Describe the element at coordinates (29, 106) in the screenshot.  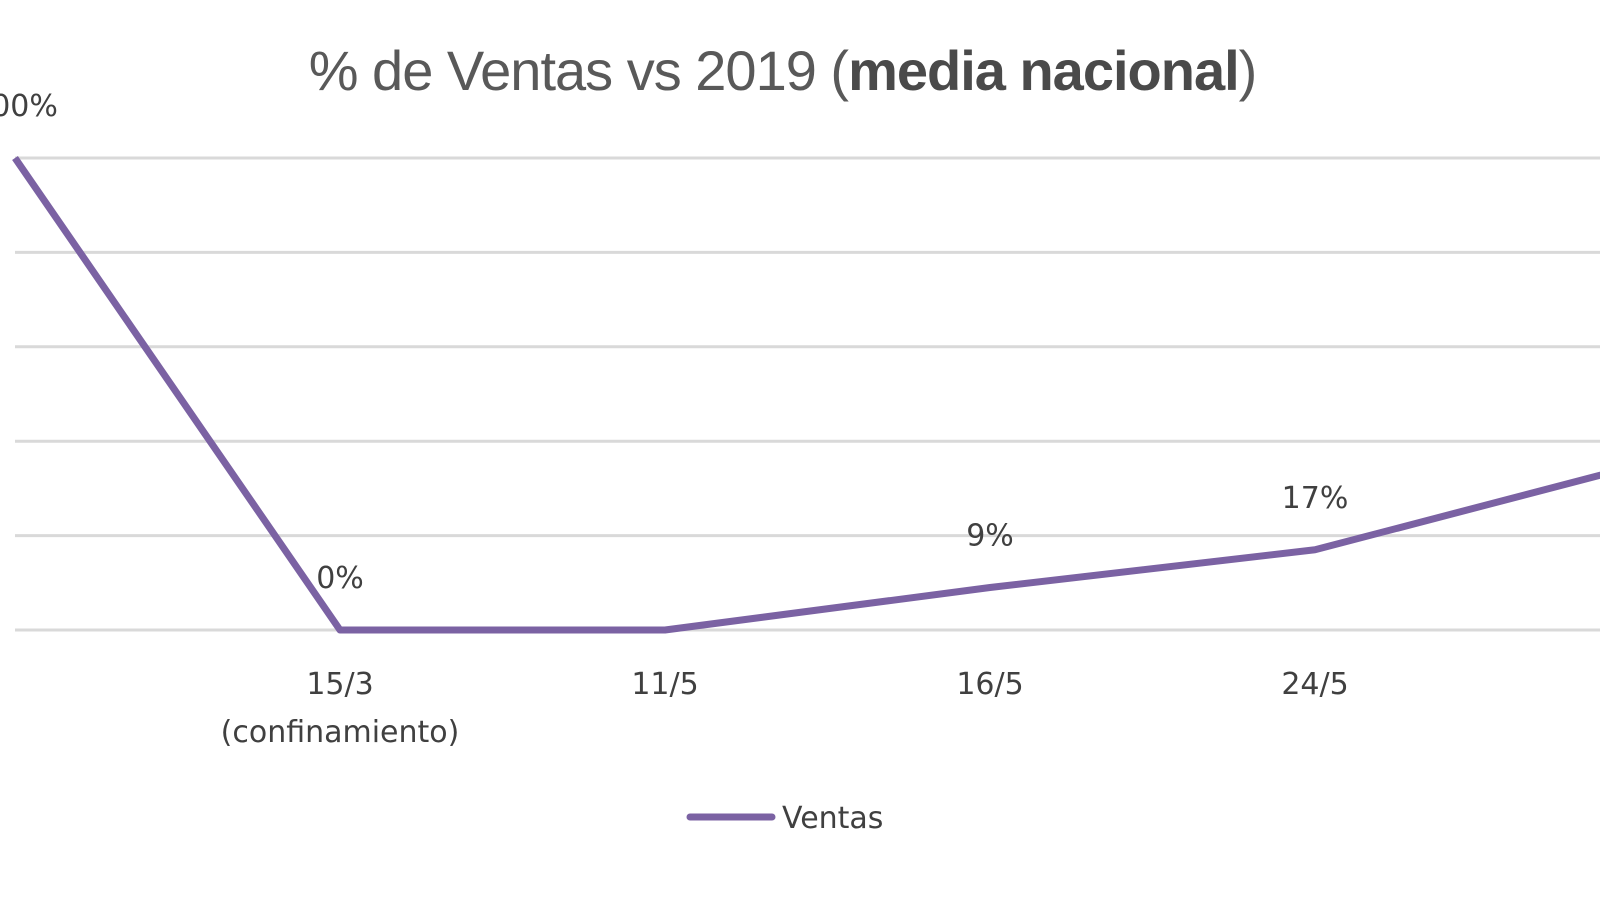
I see `data-label: 100%` at that location.